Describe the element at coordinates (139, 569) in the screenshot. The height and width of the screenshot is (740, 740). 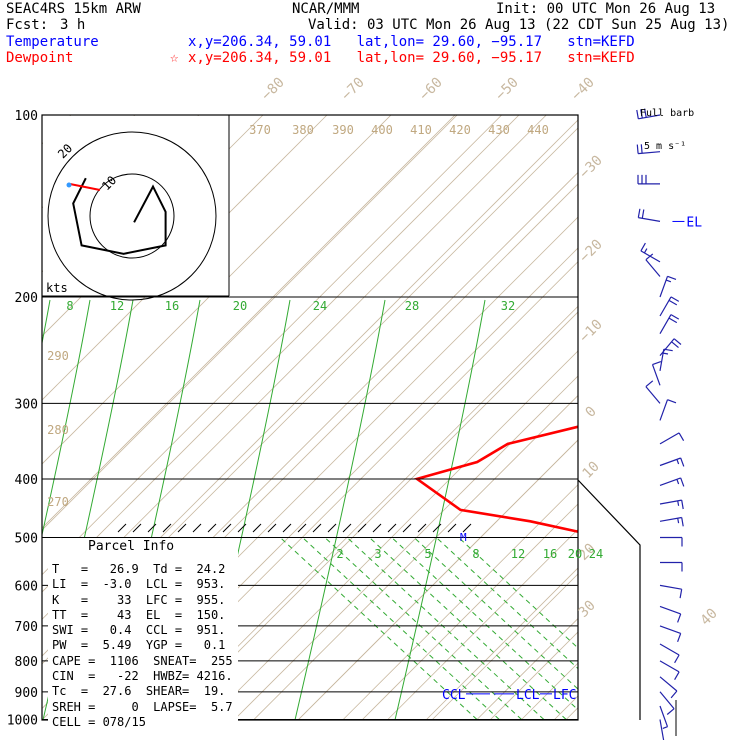
I see `parcel-info-row: T = 26.9 Td = 24.2` at that location.